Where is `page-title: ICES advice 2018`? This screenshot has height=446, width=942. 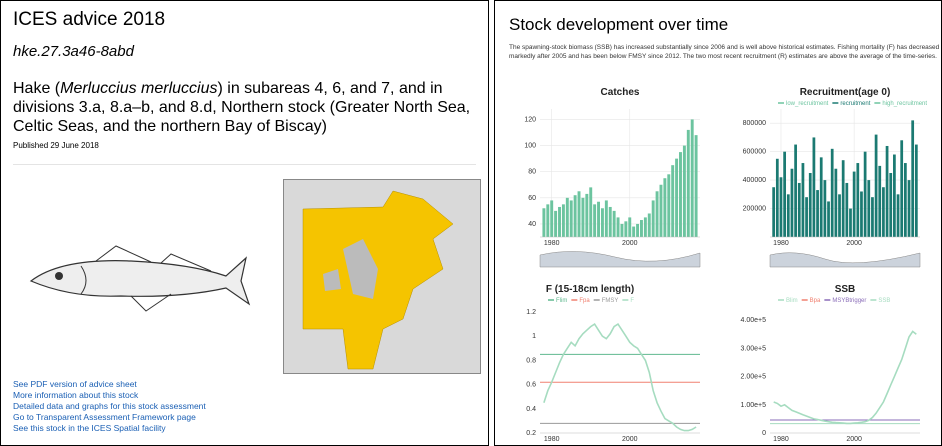 page-title: ICES advice 2018 is located at coordinates (89, 19).